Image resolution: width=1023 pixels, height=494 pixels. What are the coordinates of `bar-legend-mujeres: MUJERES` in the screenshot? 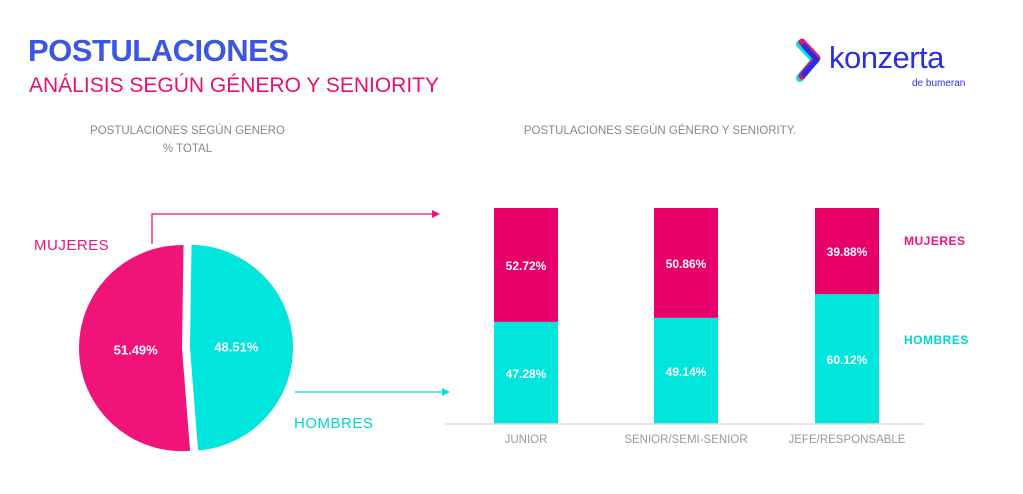 It's located at (935, 241).